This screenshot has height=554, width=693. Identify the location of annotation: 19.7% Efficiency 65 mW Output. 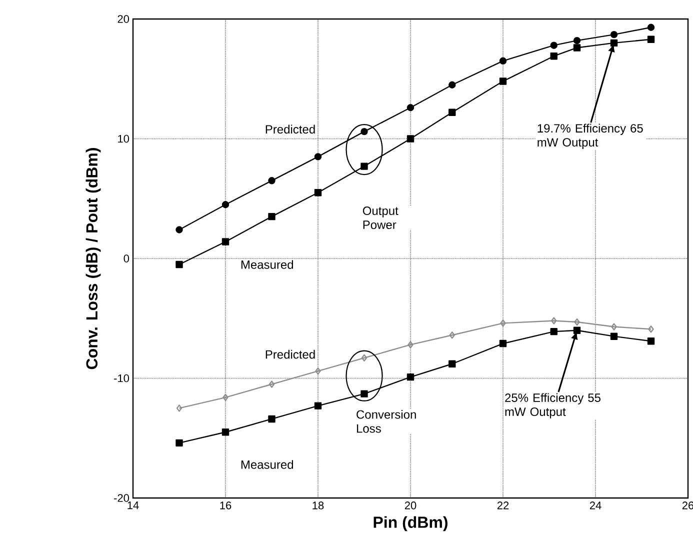
(590, 136).